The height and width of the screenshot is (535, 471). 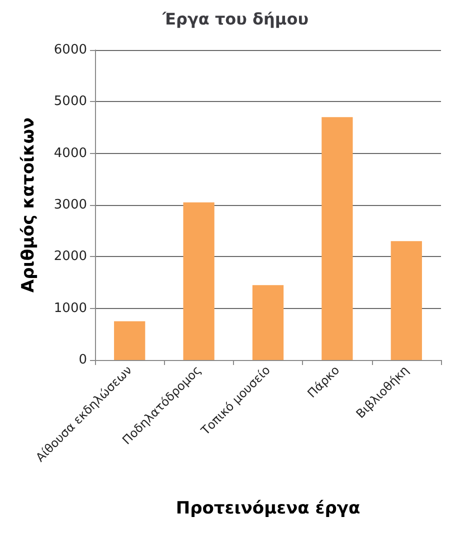 I want to click on y-tick-label: 3000, so click(x=70, y=205).